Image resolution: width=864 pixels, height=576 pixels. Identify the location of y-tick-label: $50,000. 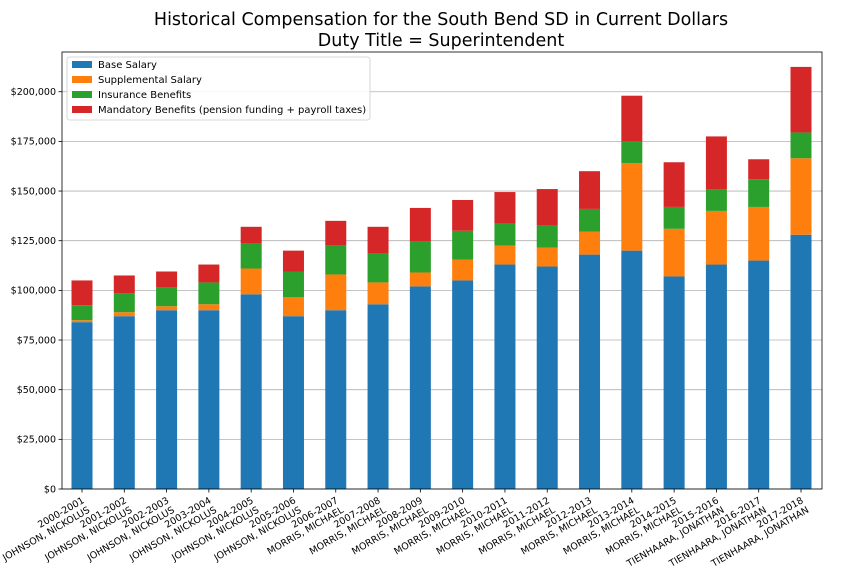
(36, 390).